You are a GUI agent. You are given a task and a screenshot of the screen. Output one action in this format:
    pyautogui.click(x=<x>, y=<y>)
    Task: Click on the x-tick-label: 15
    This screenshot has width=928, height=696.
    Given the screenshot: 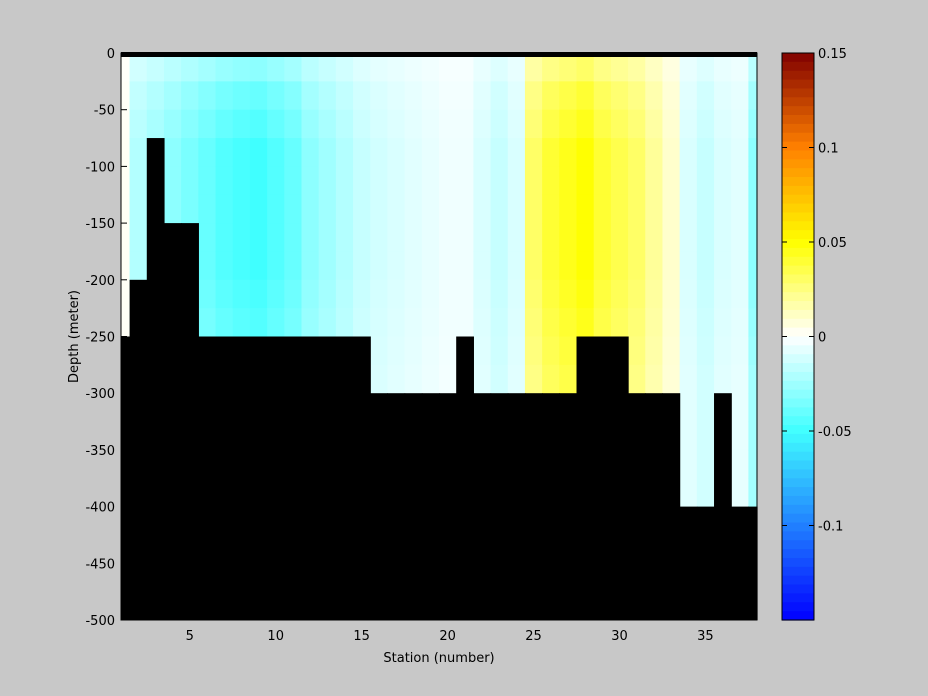 What is the action you would take?
    pyautogui.click(x=361, y=636)
    